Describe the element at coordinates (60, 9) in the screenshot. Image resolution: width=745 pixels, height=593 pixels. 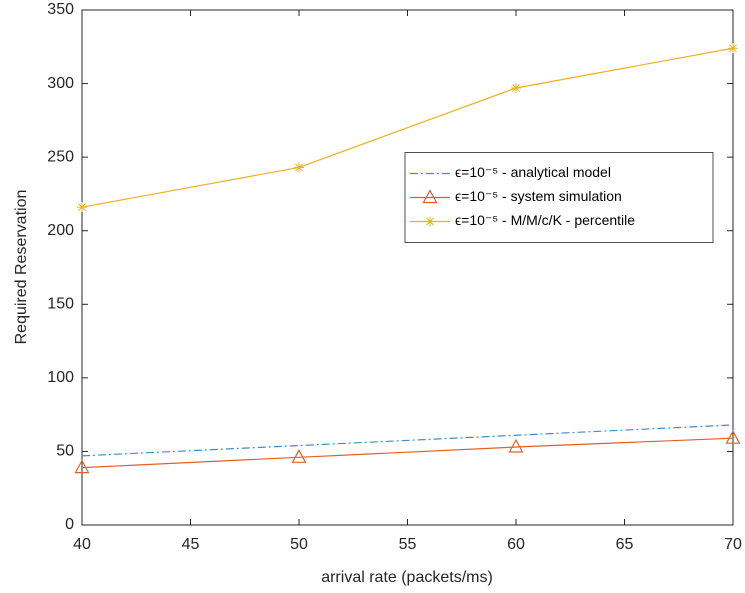
I see `y-tick-label: 350` at that location.